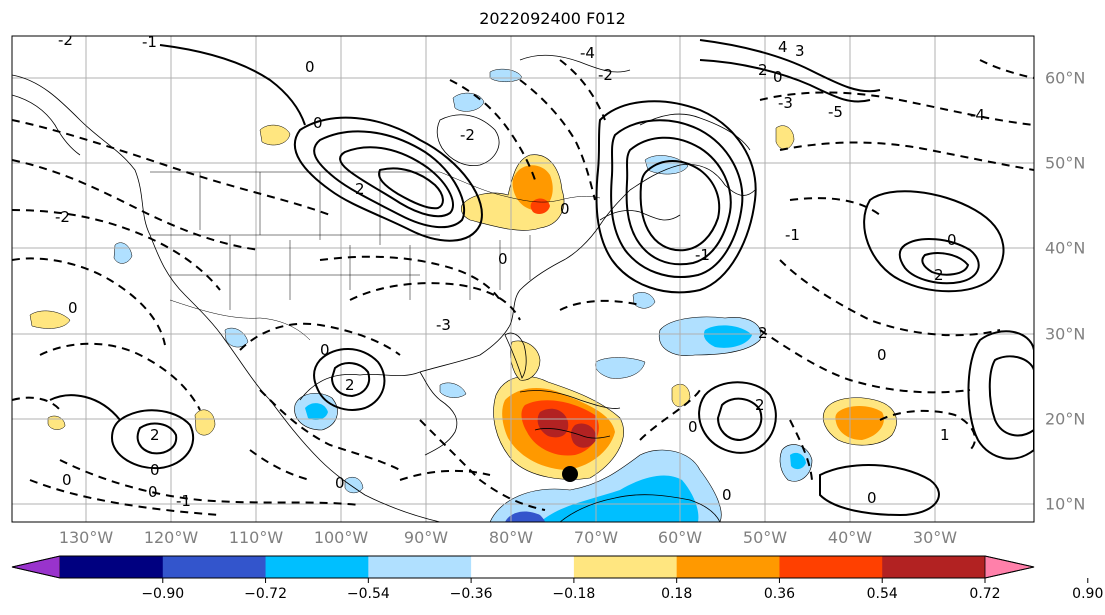 The height and width of the screenshot is (615, 1105). What do you see at coordinates (798, 461) in the screenshot?
I see `cool-region-east-atl-inner` at bounding box center [798, 461].